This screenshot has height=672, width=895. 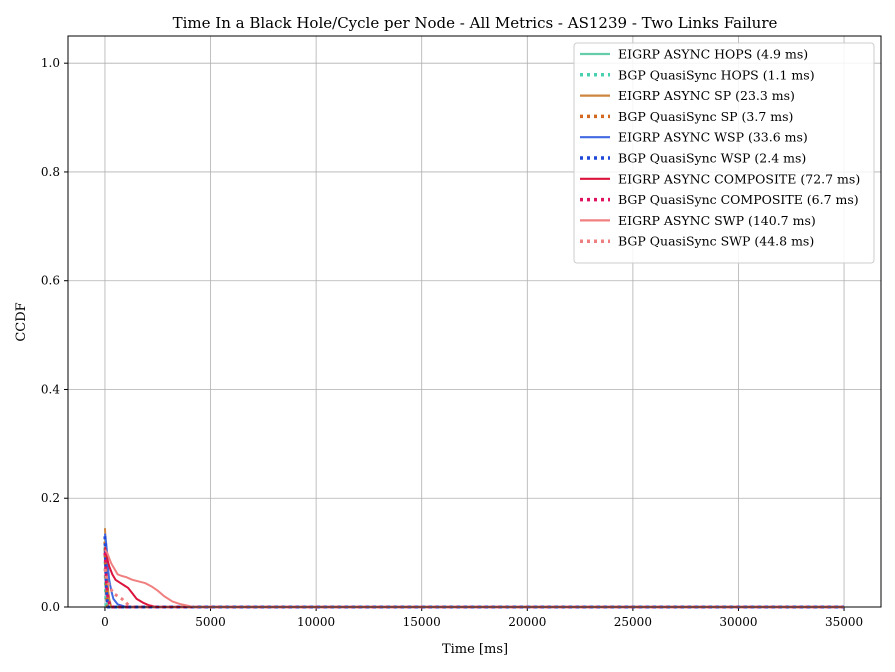 What do you see at coordinates (717, 220) in the screenshot?
I see `legend-label: EIGRP ASYNC SWP (140.7 ms)` at bounding box center [717, 220].